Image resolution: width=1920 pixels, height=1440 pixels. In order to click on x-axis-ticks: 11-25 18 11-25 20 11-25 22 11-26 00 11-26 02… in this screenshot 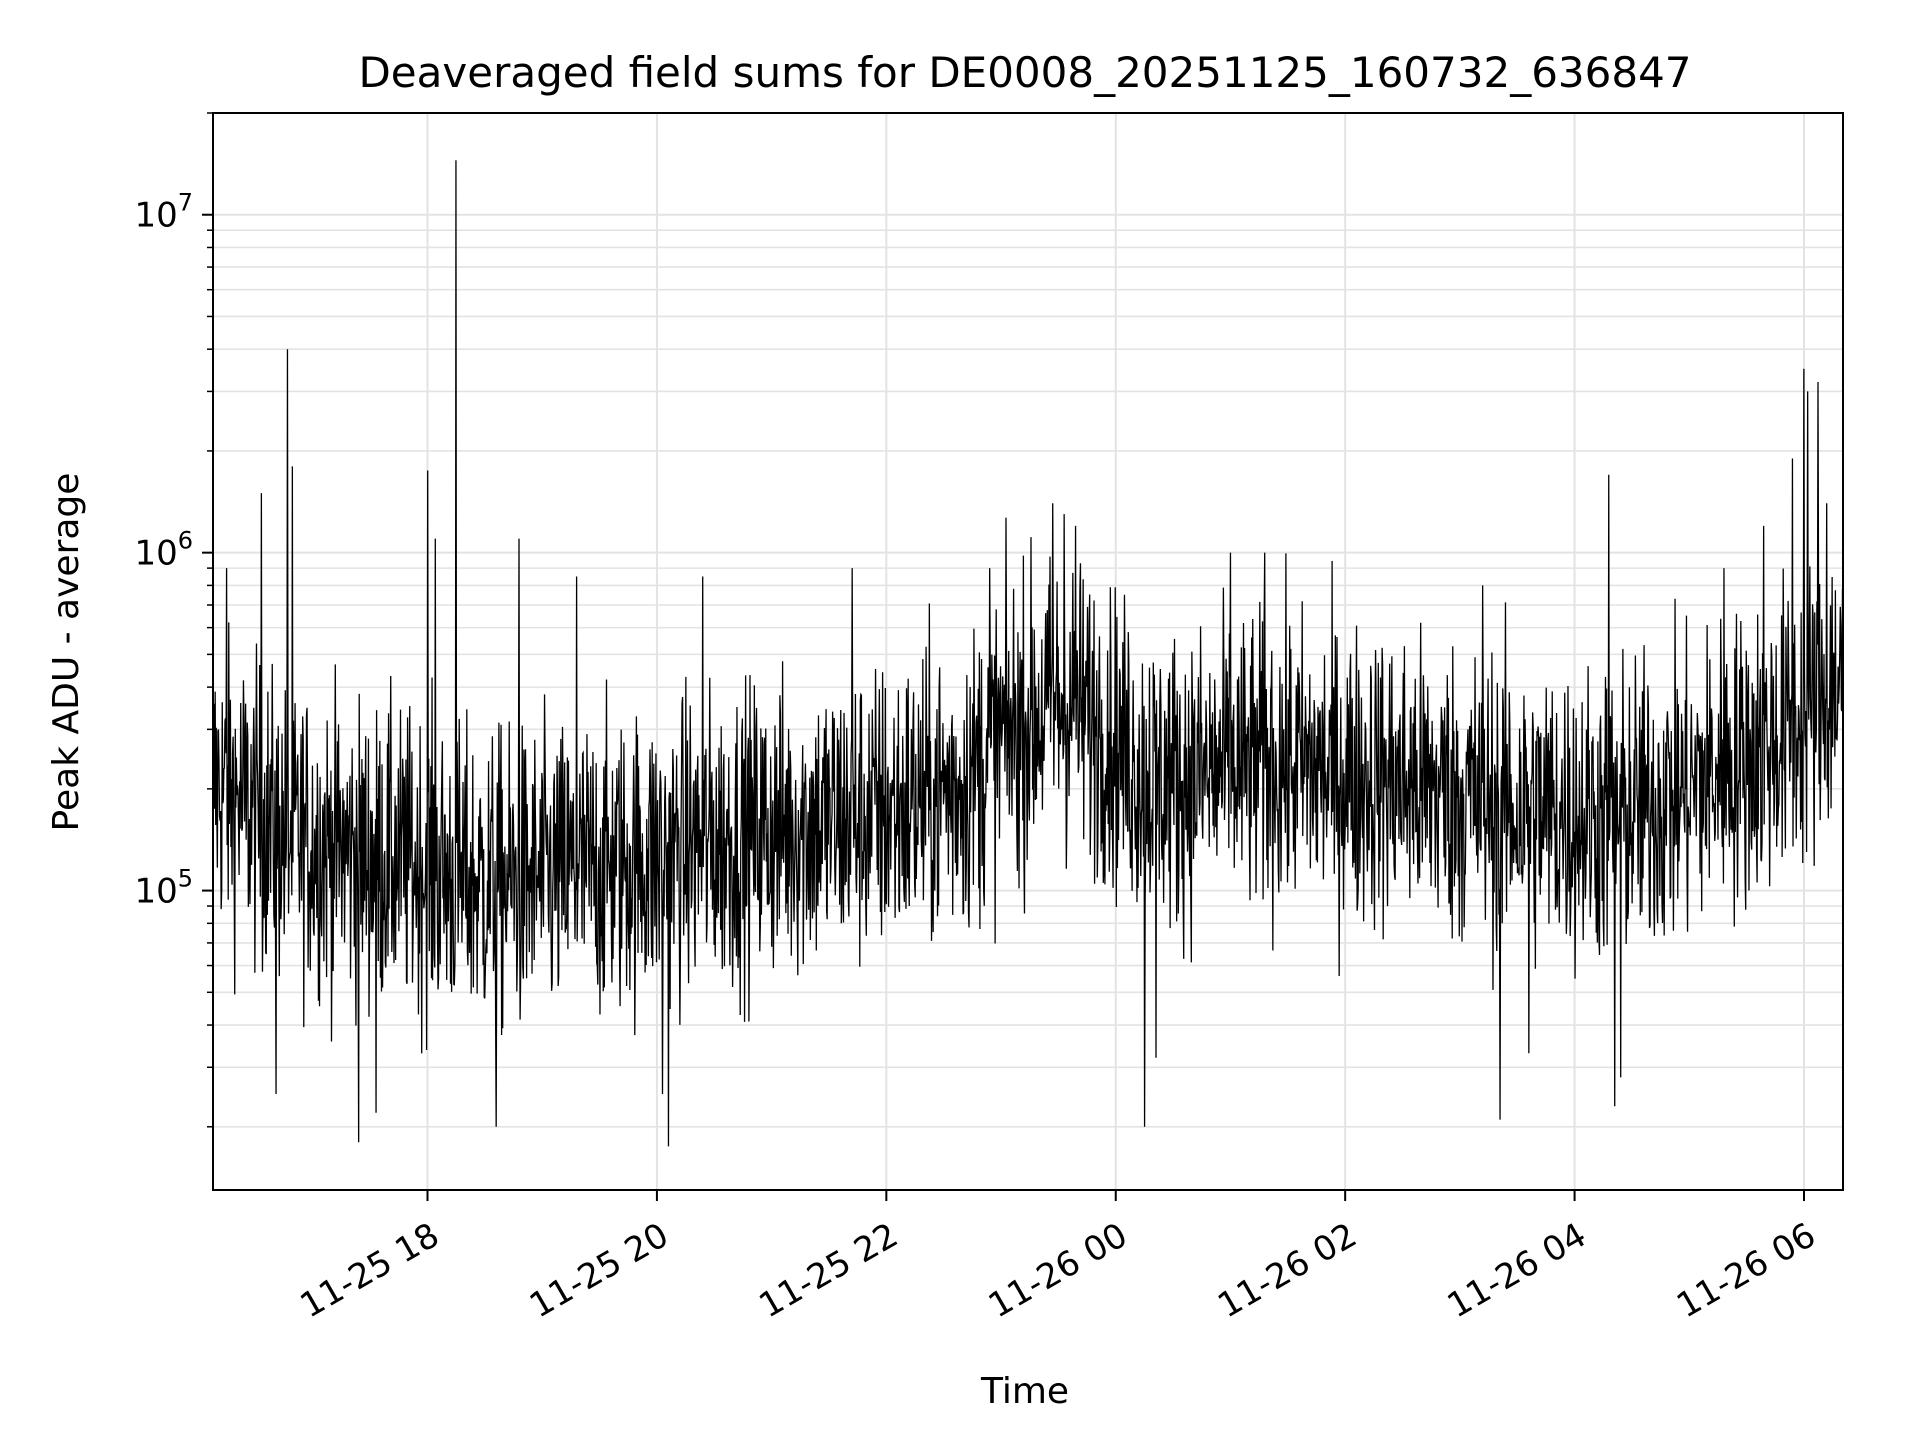, I will do `click(1058, 1258)`.